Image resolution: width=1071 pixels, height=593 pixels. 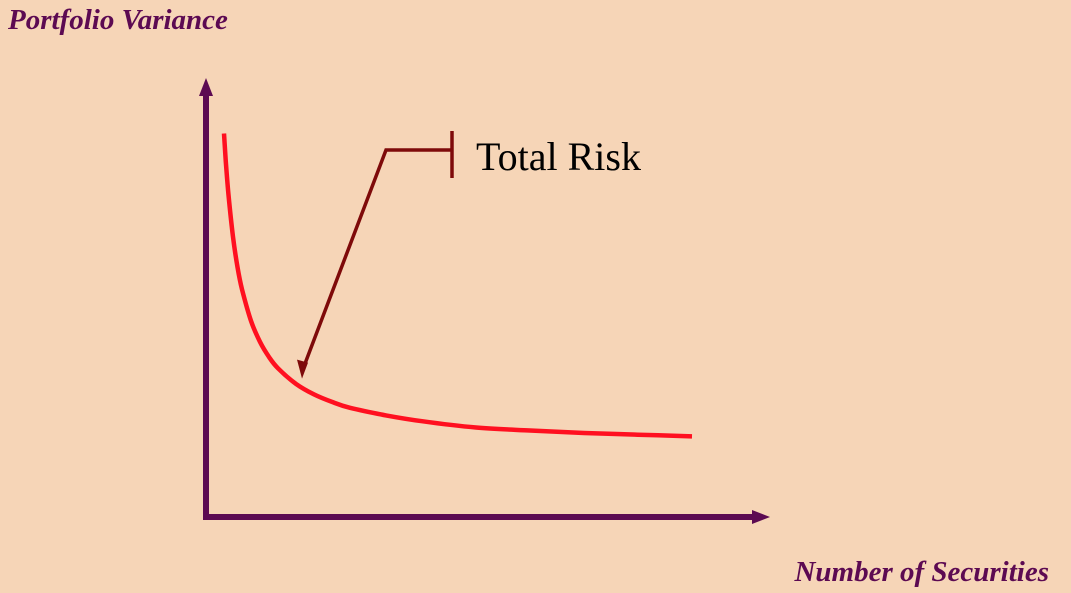 What do you see at coordinates (118, 20) in the screenshot?
I see `y-axis-label: Portfolio Variance` at bounding box center [118, 20].